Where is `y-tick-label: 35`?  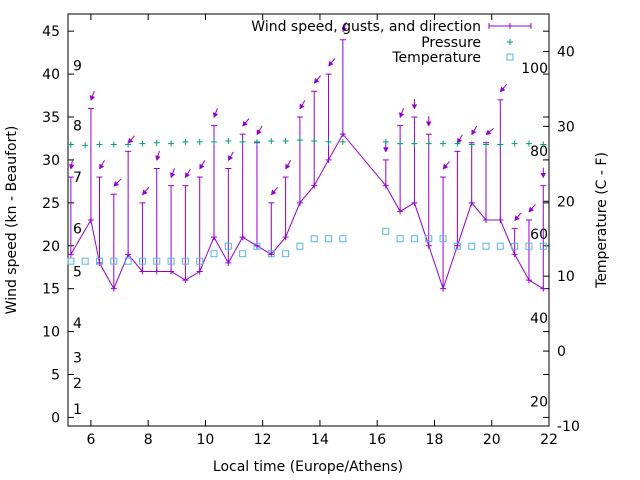 y-tick-label: 35 is located at coordinates (51, 118).